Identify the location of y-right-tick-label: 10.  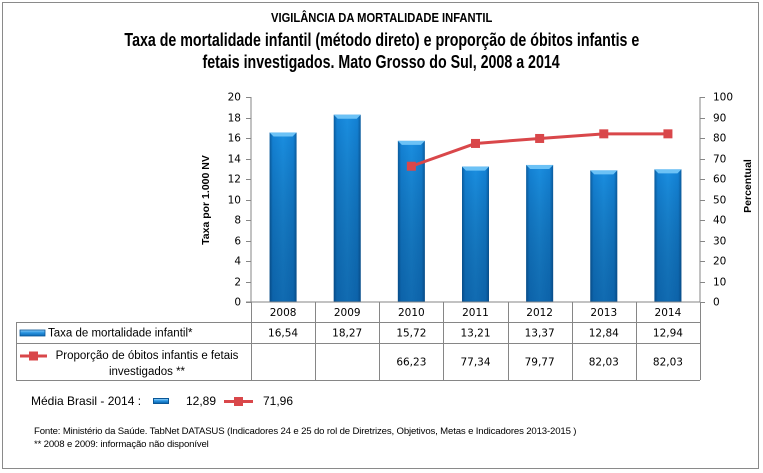
(719, 283).